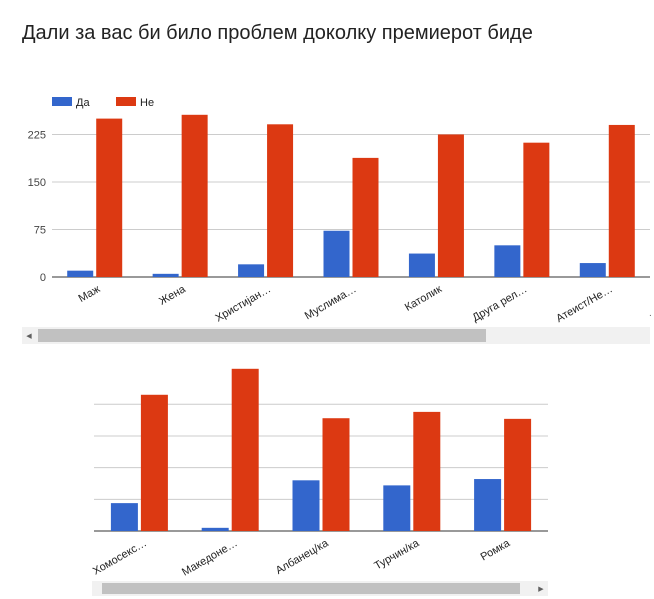  What do you see at coordinates (40, 230) in the screenshot?
I see `chart-1-ytick-label: 75` at bounding box center [40, 230].